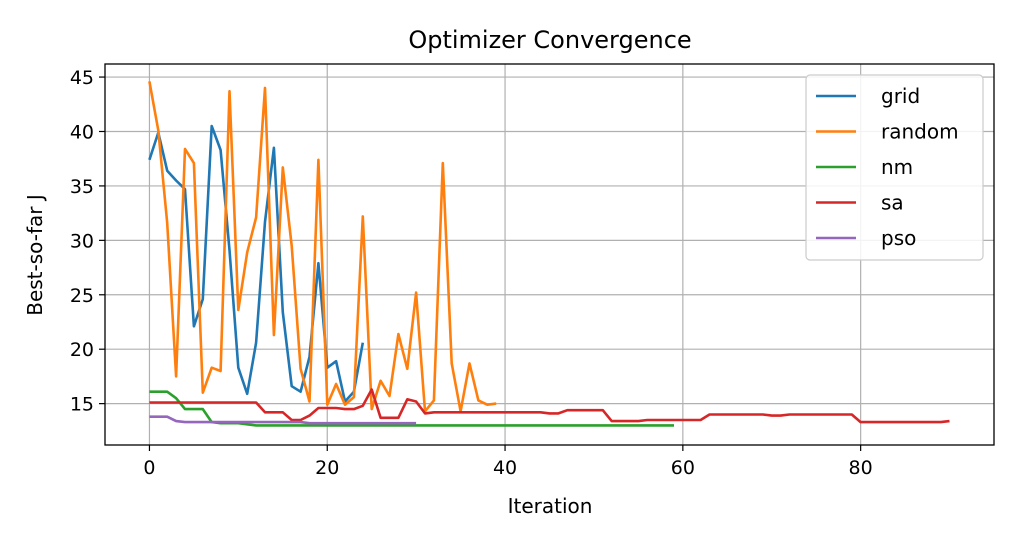 The width and height of the screenshot is (1020, 544). What do you see at coordinates (82, 241) in the screenshot?
I see `y-tick-label: 30` at bounding box center [82, 241].